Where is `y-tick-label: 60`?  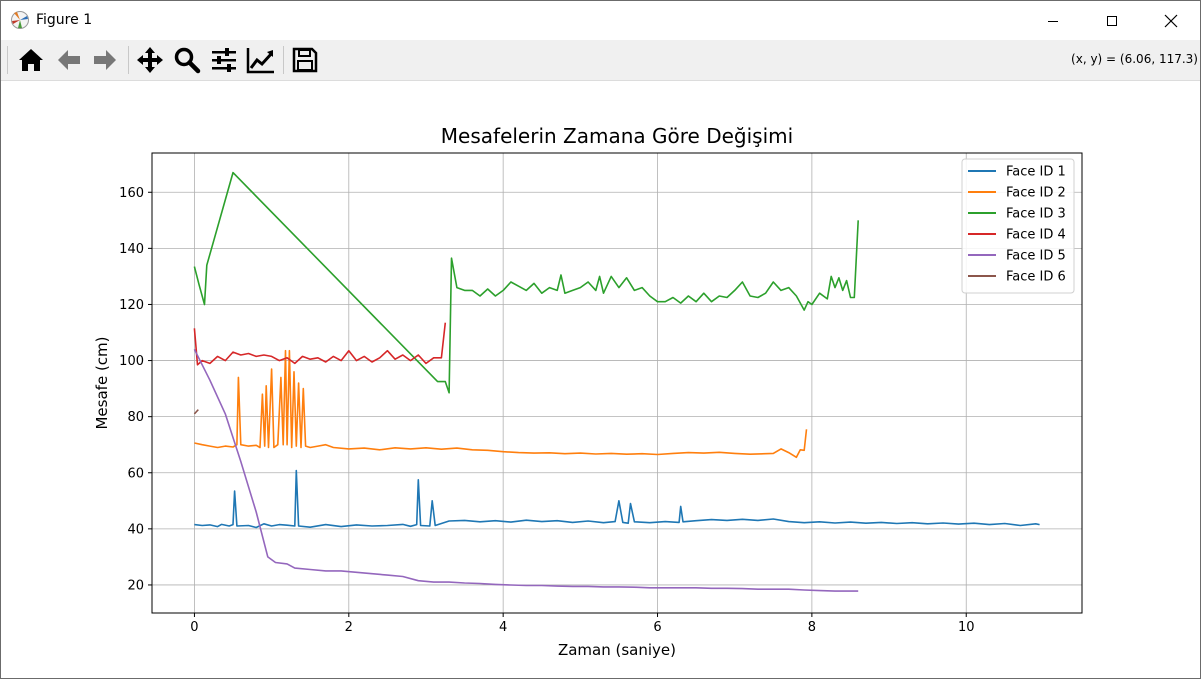
y-tick-label: 60 is located at coordinates (135, 473).